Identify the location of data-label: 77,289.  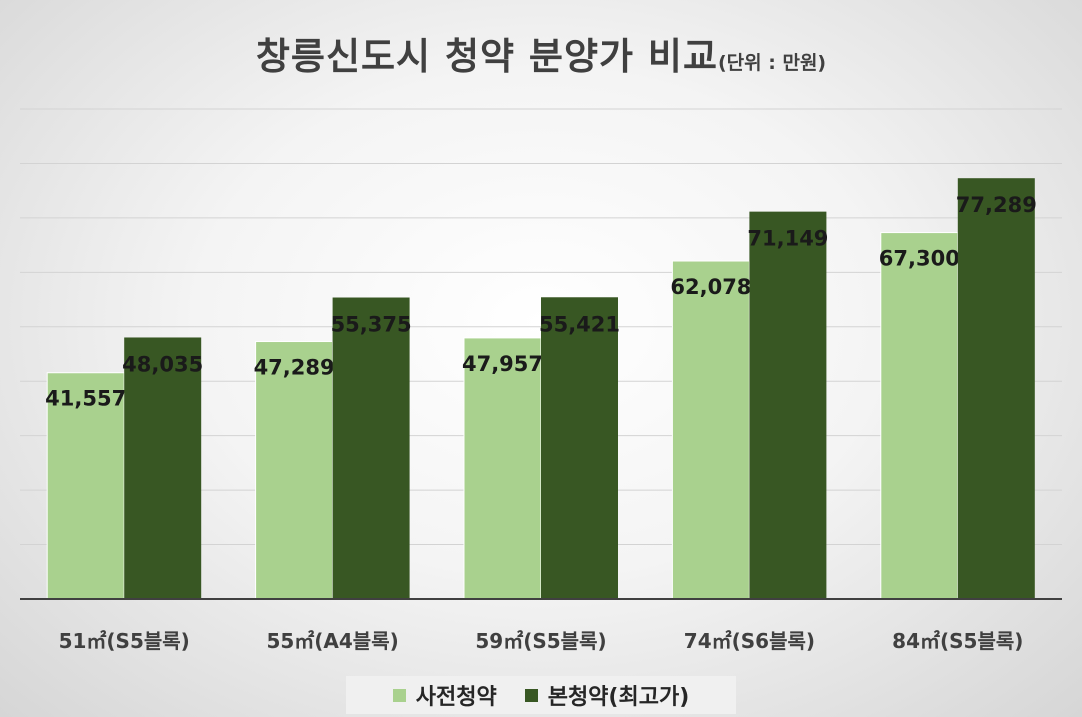
(996, 205).